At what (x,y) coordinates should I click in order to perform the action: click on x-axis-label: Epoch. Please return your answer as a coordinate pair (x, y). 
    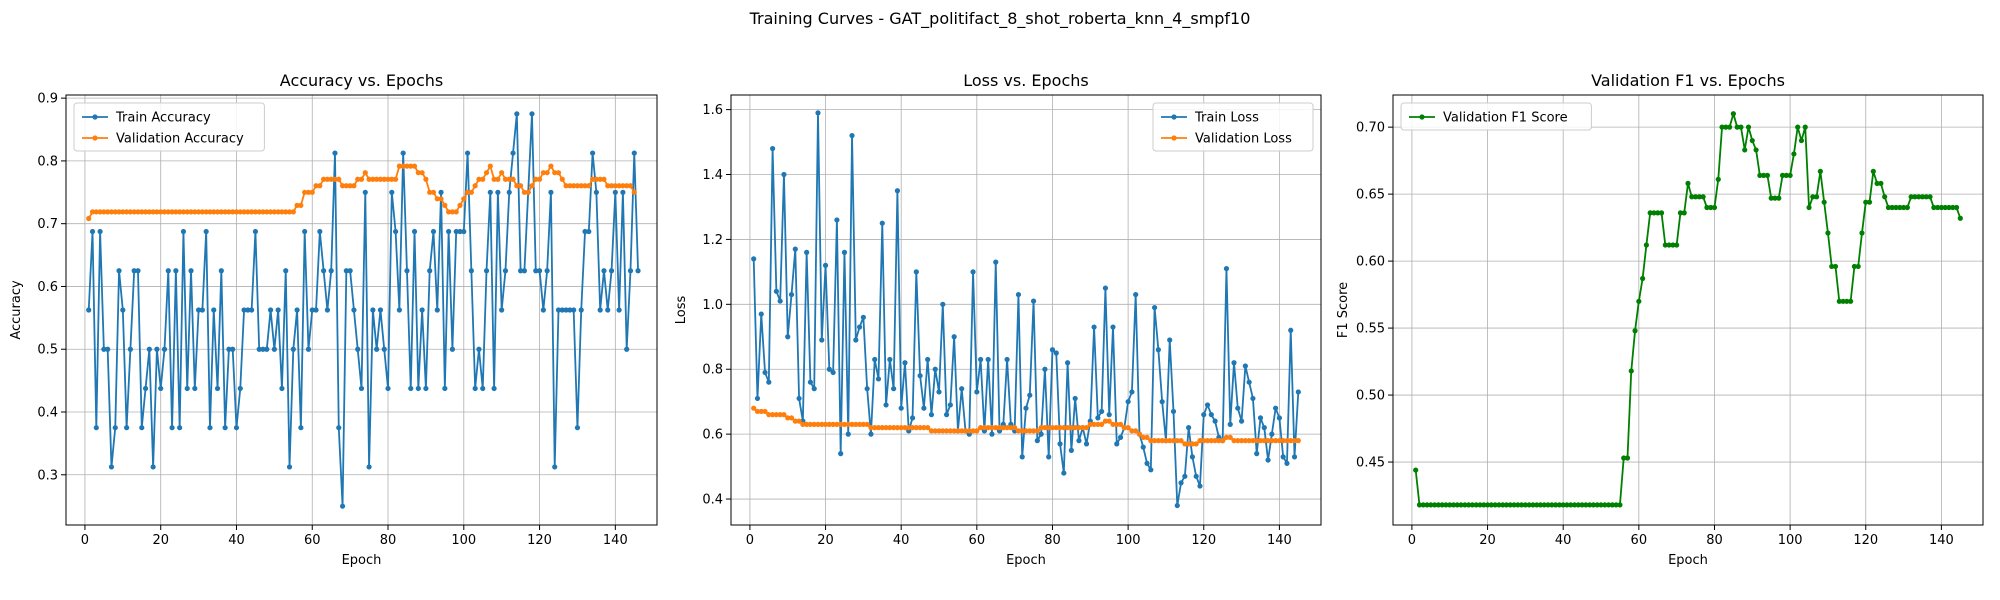
    Looking at the image, I should click on (1026, 560).